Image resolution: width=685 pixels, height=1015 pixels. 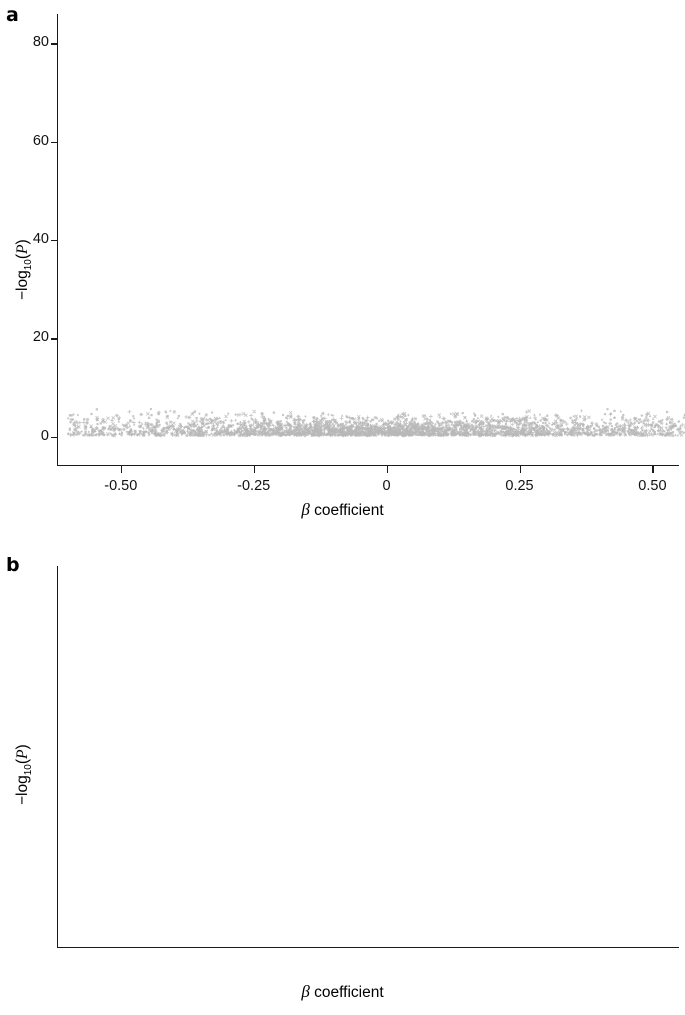 What do you see at coordinates (652, 486) in the screenshot?
I see `x-tick-label: 0.50` at bounding box center [652, 486].